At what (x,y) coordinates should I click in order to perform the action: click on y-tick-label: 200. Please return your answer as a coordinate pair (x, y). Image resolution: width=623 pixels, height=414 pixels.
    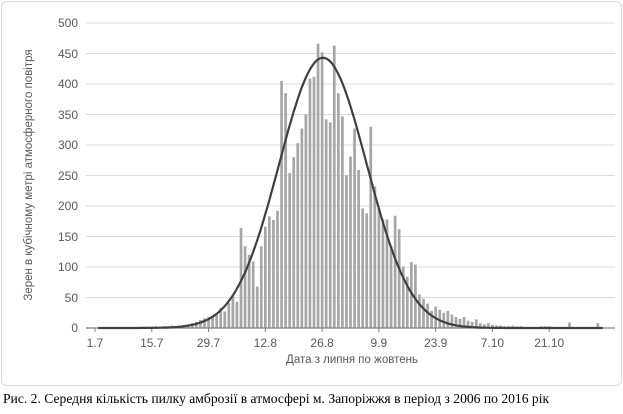
    Looking at the image, I should click on (67, 206).